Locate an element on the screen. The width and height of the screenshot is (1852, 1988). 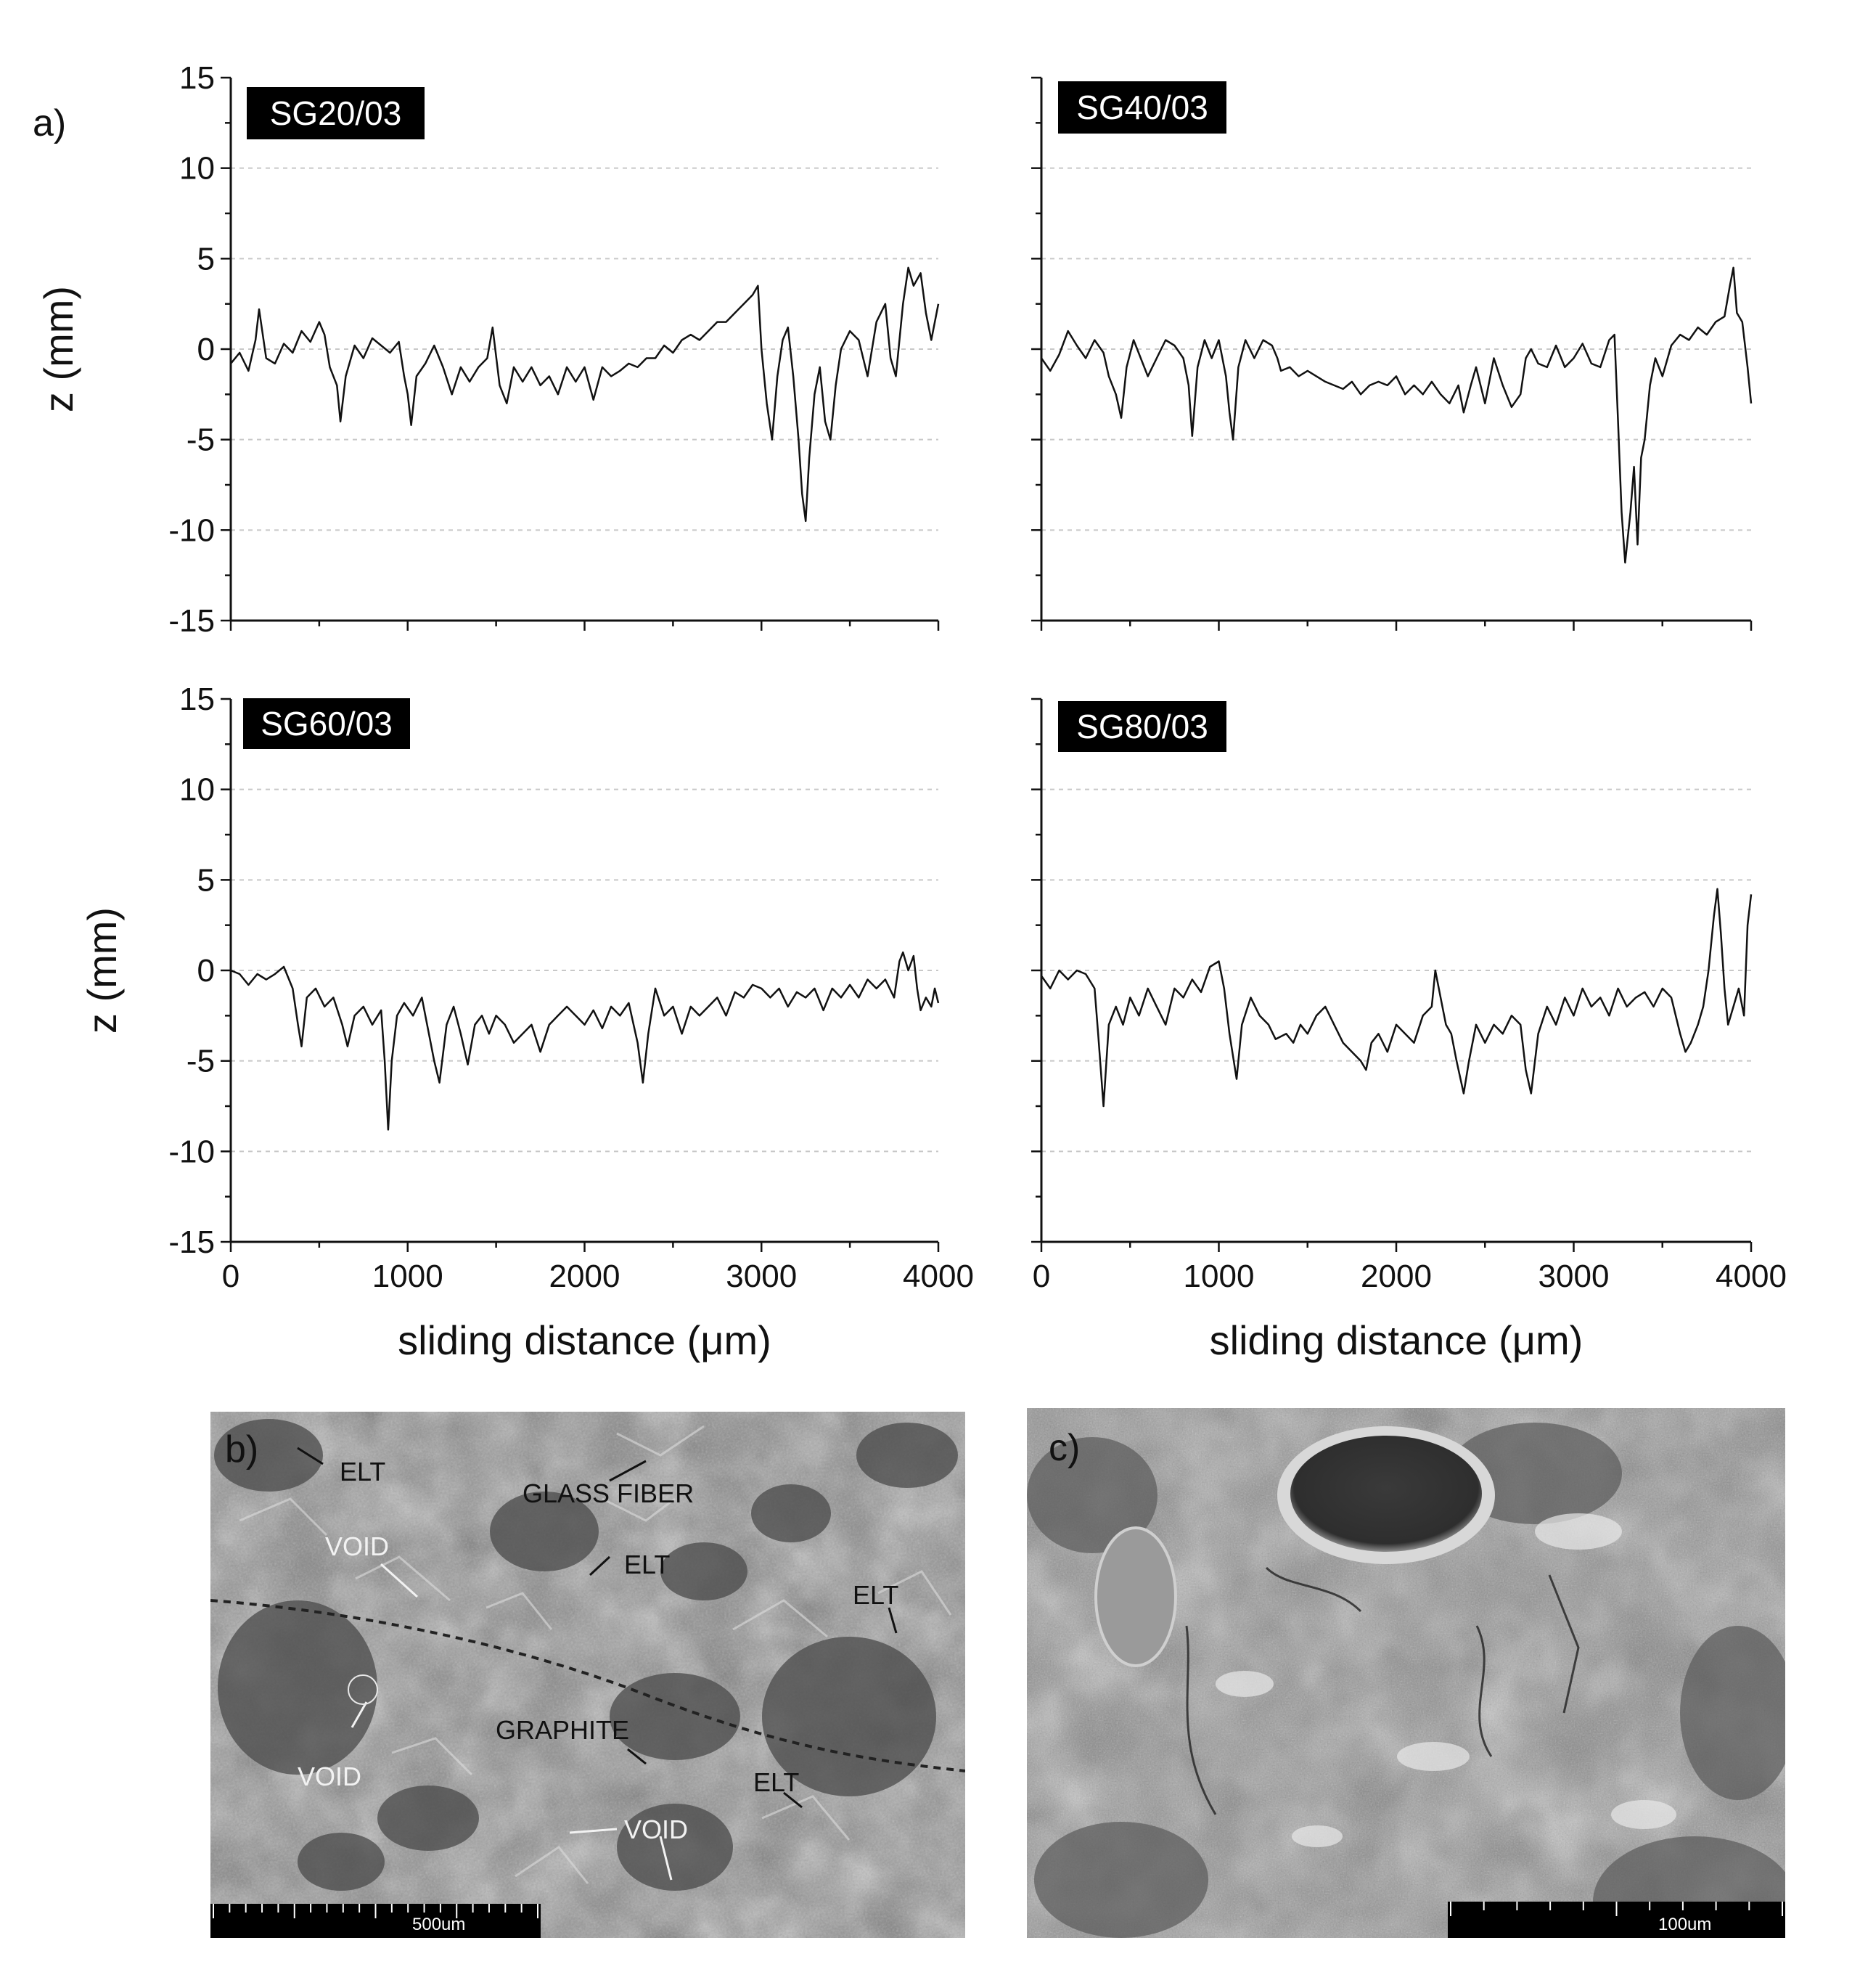
sem-b-texture is located at coordinates (587, 1675).